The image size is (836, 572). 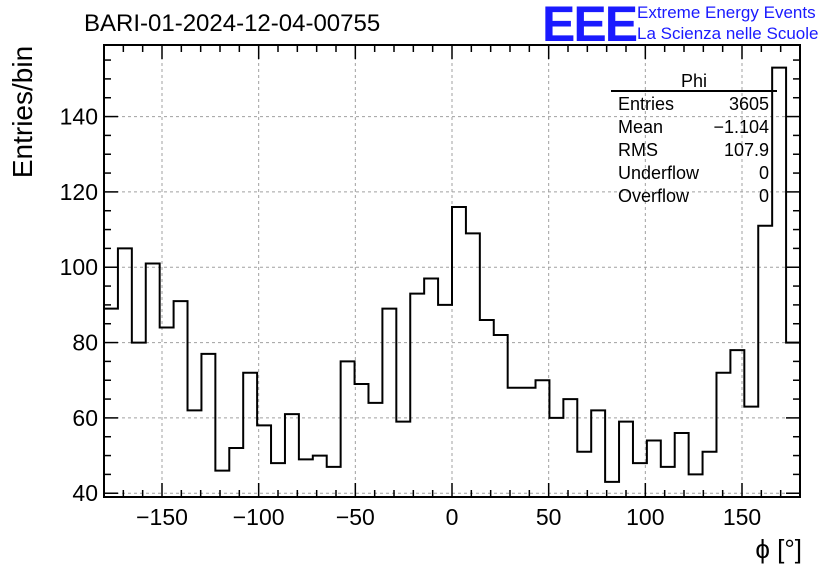 What do you see at coordinates (79, 192) in the screenshot?
I see `y-tick-label: 120` at bounding box center [79, 192].